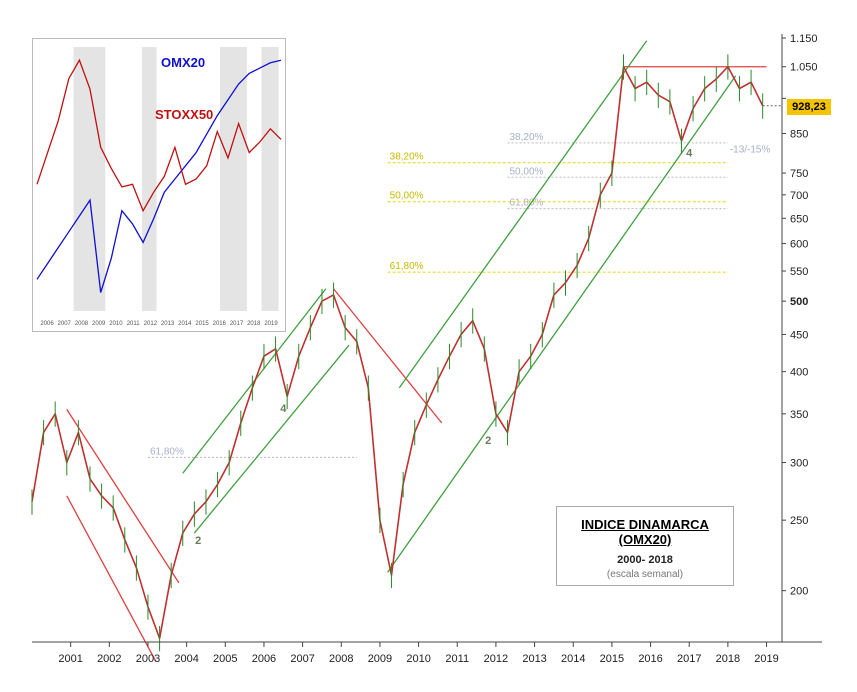  What do you see at coordinates (418, 659) in the screenshot?
I see `x-tick-label: 2010` at bounding box center [418, 659].